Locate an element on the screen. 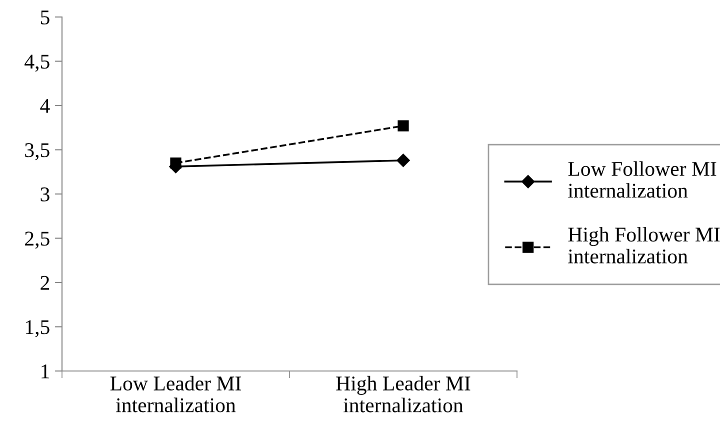 Image resolution: width=720 pixels, height=429 pixels. y-tick-label: 3 is located at coordinates (45, 194).